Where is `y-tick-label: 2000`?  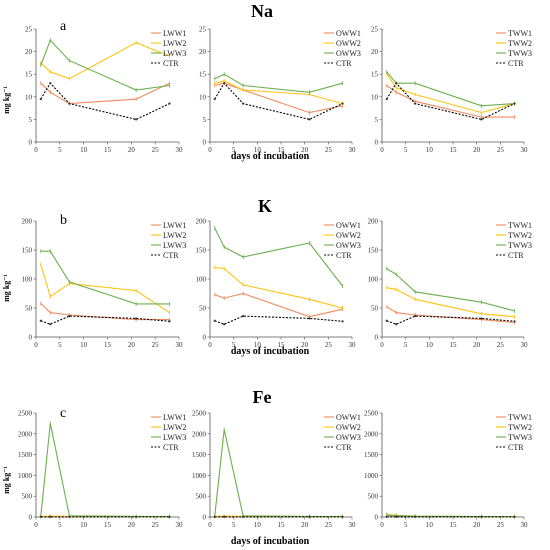
y-tick-label: 2000 is located at coordinates (25, 434).